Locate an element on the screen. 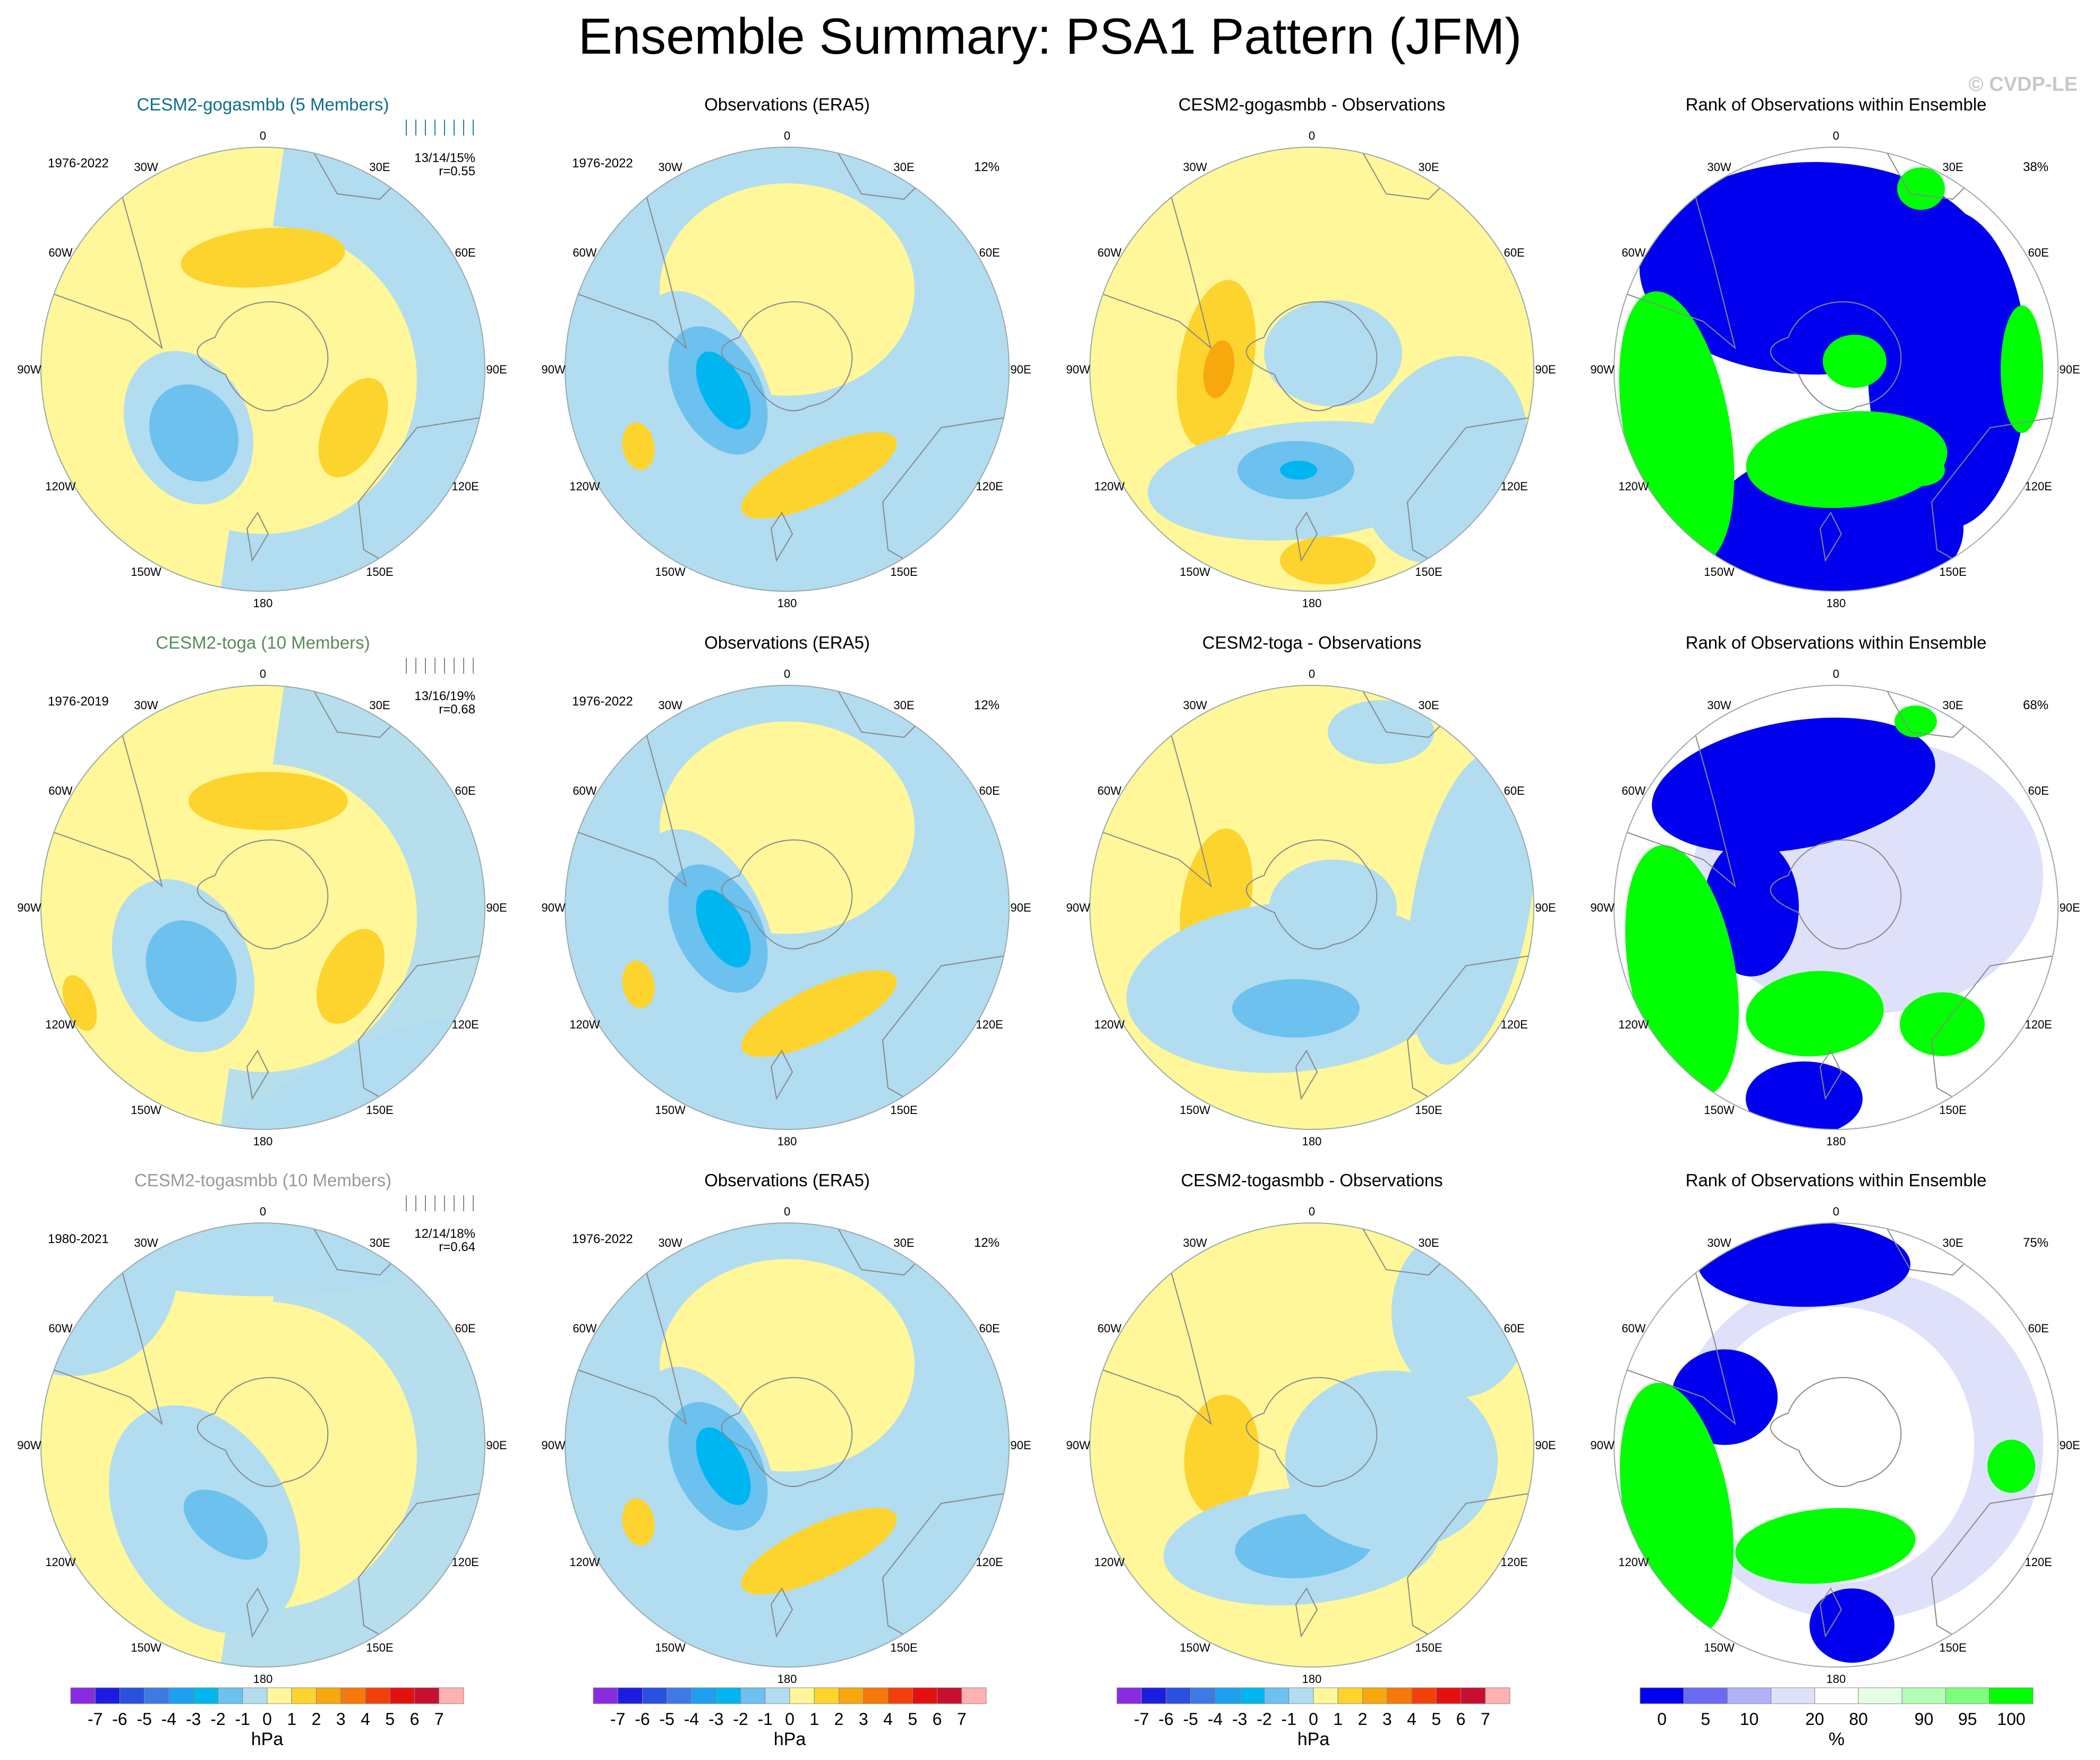  row2-obs-map-border is located at coordinates (787, 907).